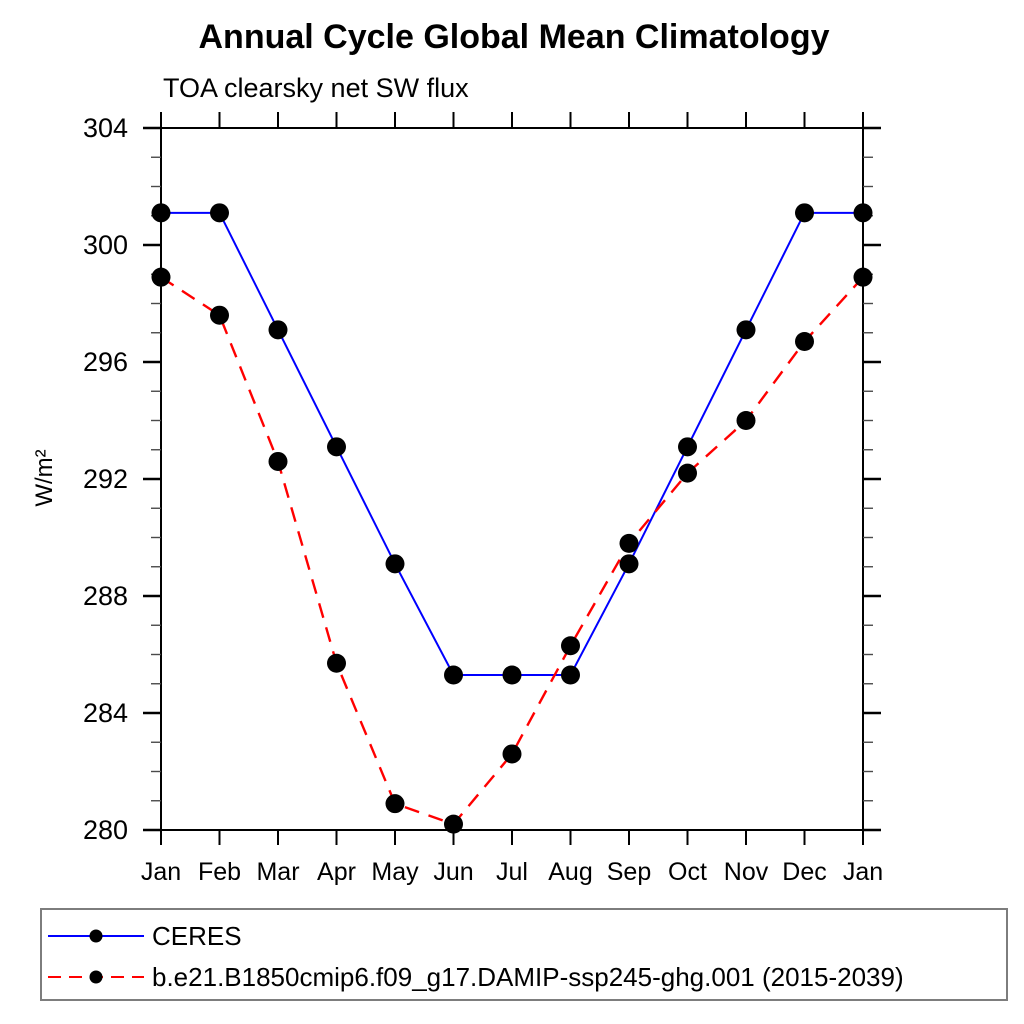 The image size is (1024, 1024). Describe the element at coordinates (277, 872) in the screenshot. I see `x-tick-label: Mar` at that location.